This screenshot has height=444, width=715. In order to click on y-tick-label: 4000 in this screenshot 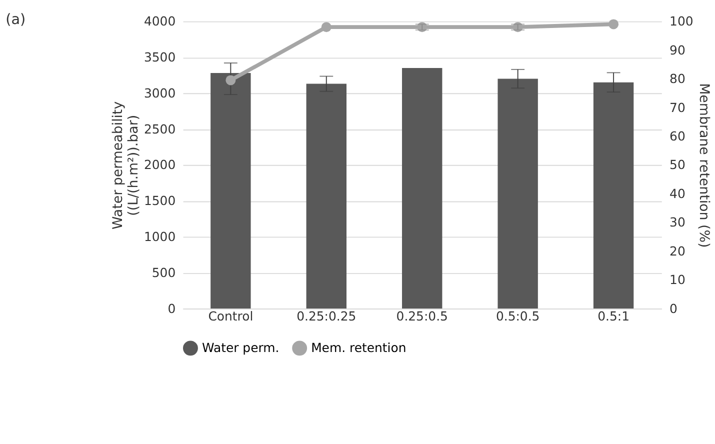, I will do `click(160, 21)`.